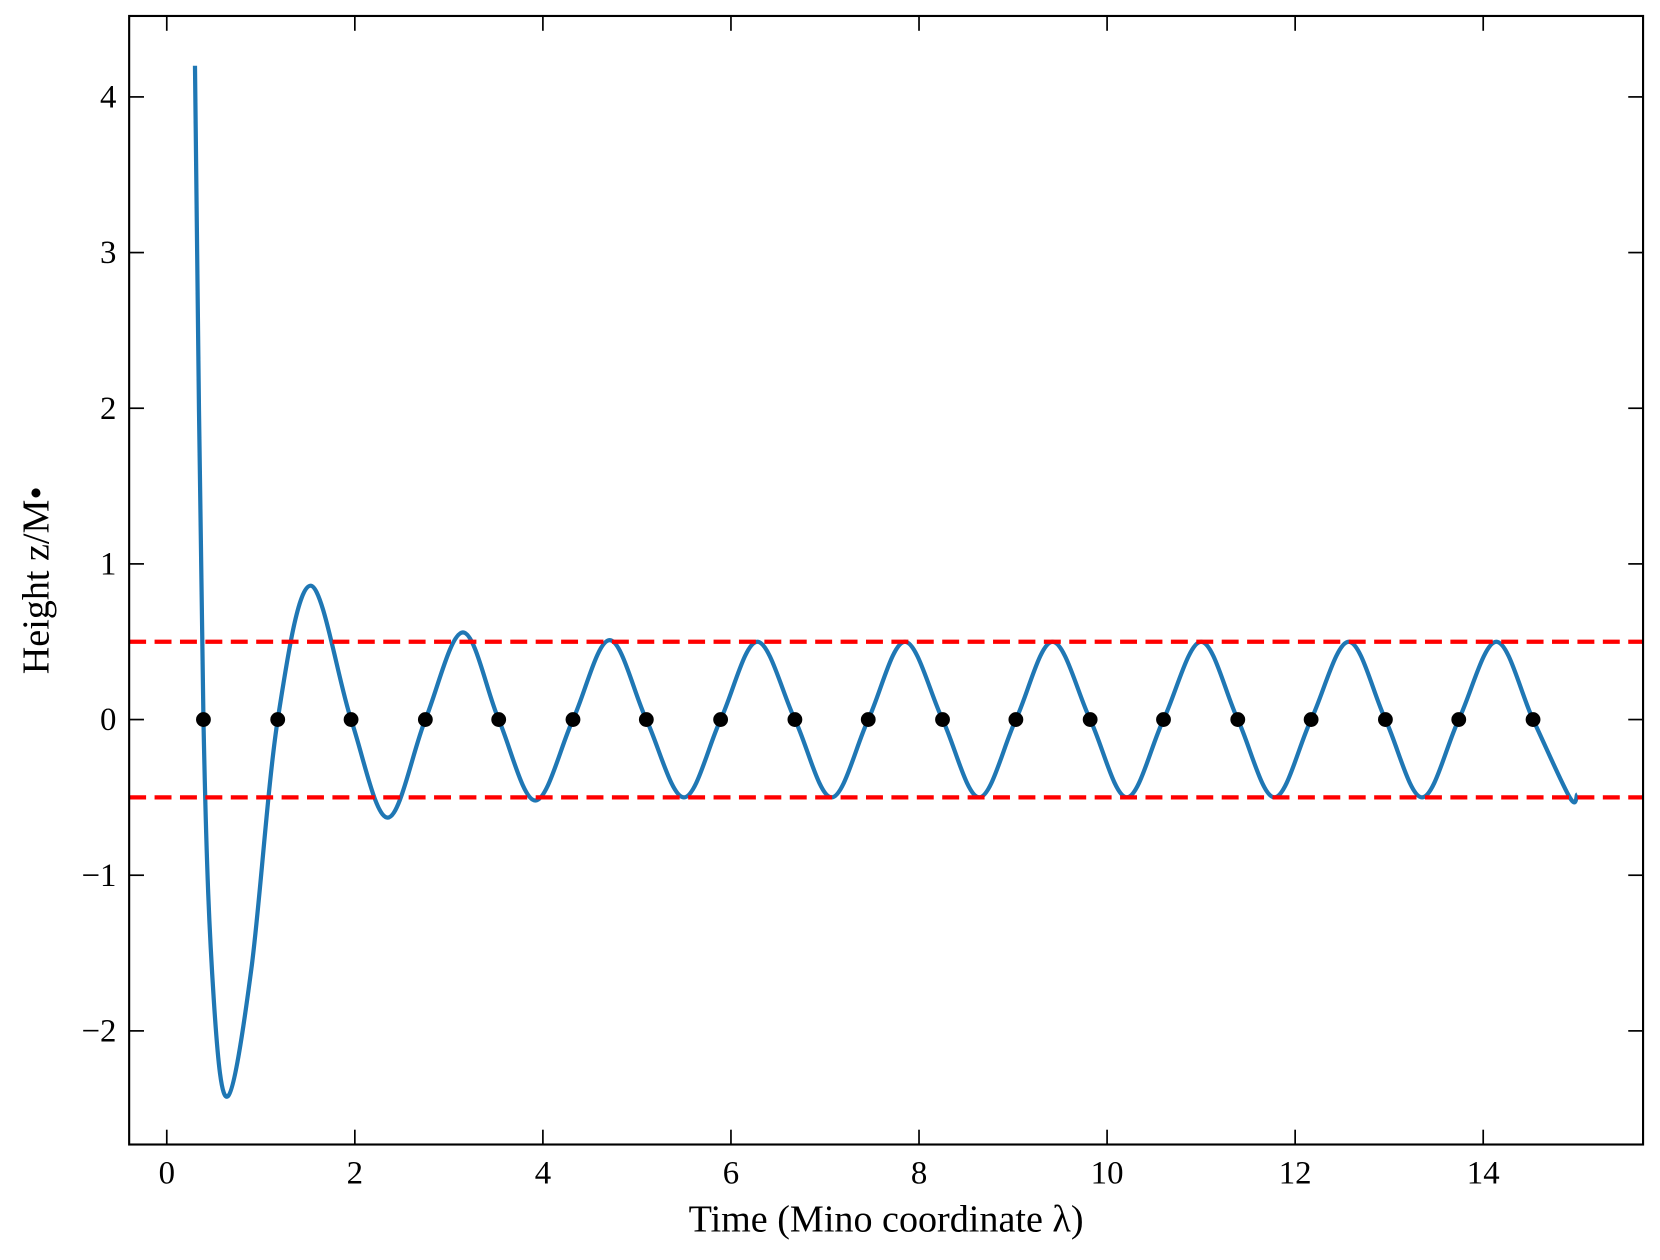 The image size is (1660, 1260). Describe the element at coordinates (108, 253) in the screenshot. I see `y-tick-label: 3` at that location.